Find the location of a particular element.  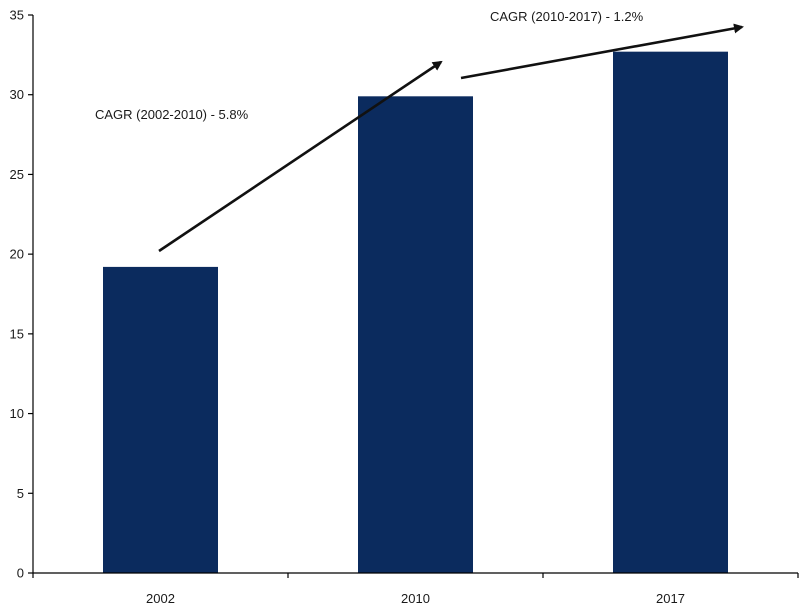

bar-2002 is located at coordinates (160, 419).